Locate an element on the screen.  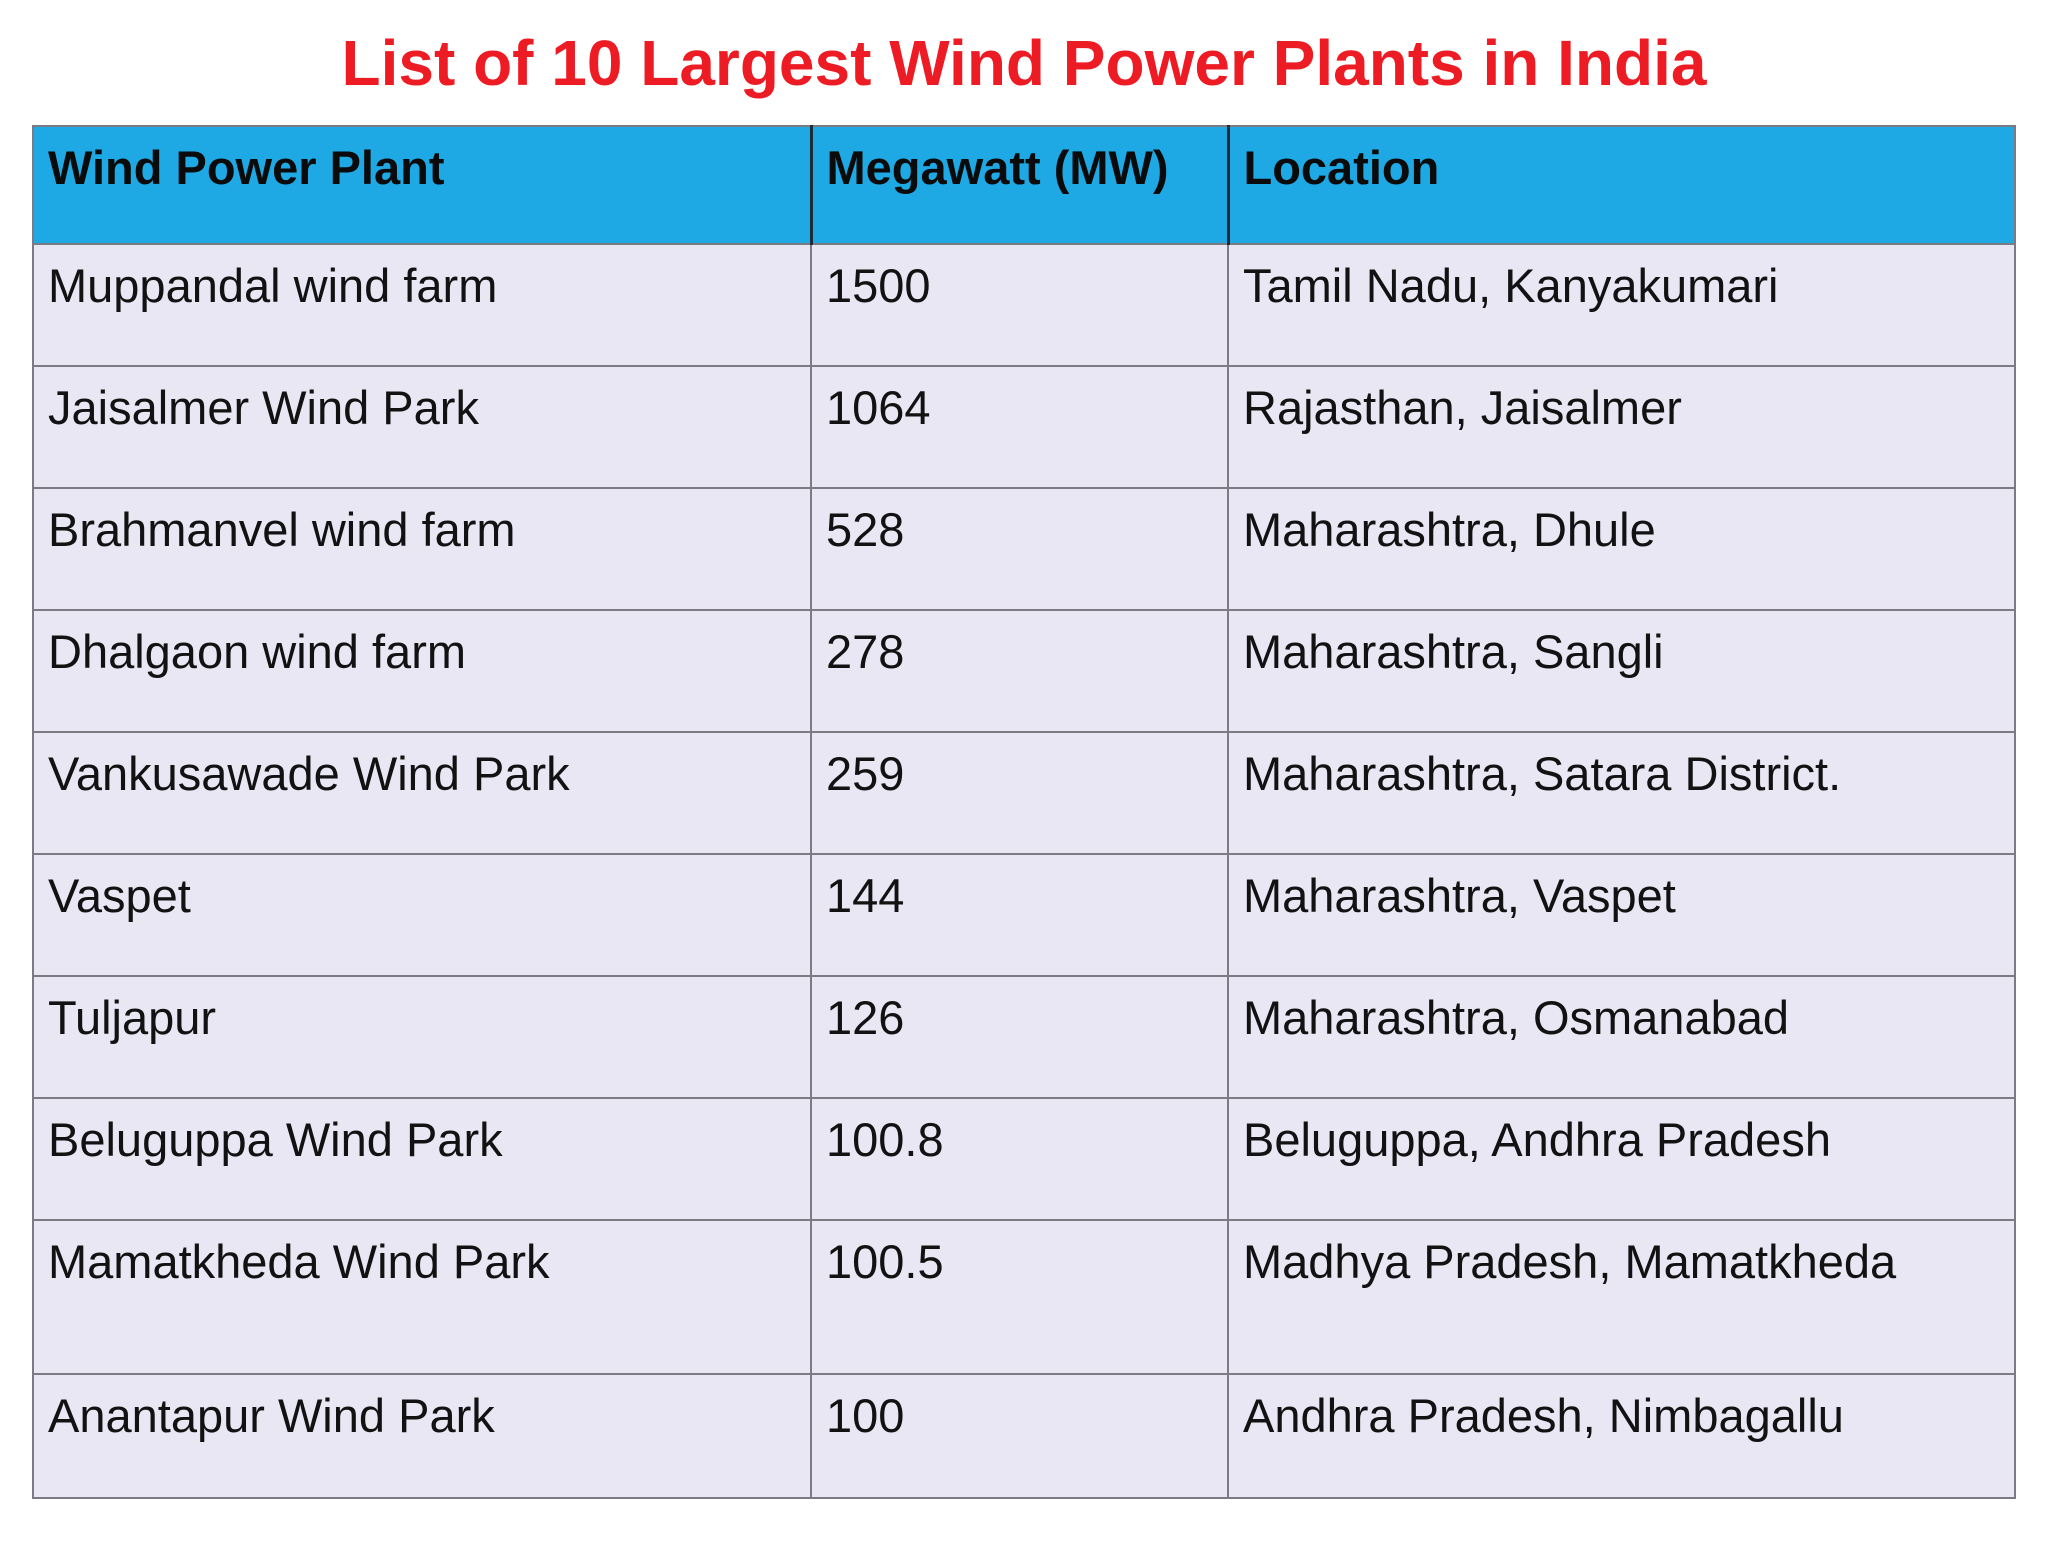
cell-mw: 259 is located at coordinates (1019, 793).